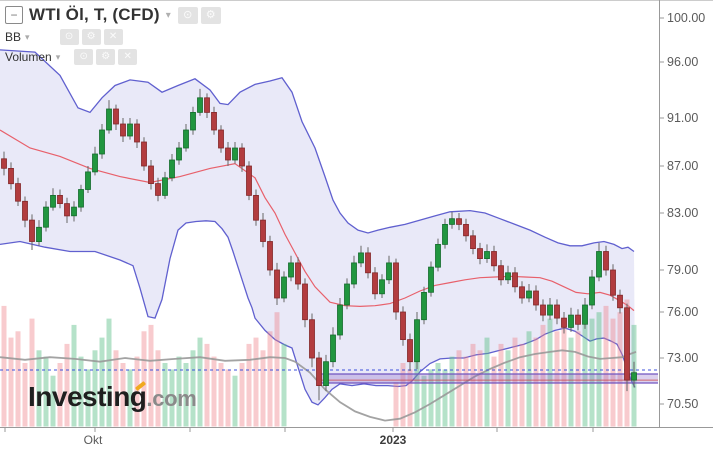 Image resolution: width=713 pixels, height=450 pixels. What do you see at coordinates (87, 396) in the screenshot?
I see `brand-text: Investing` at bounding box center [87, 396].